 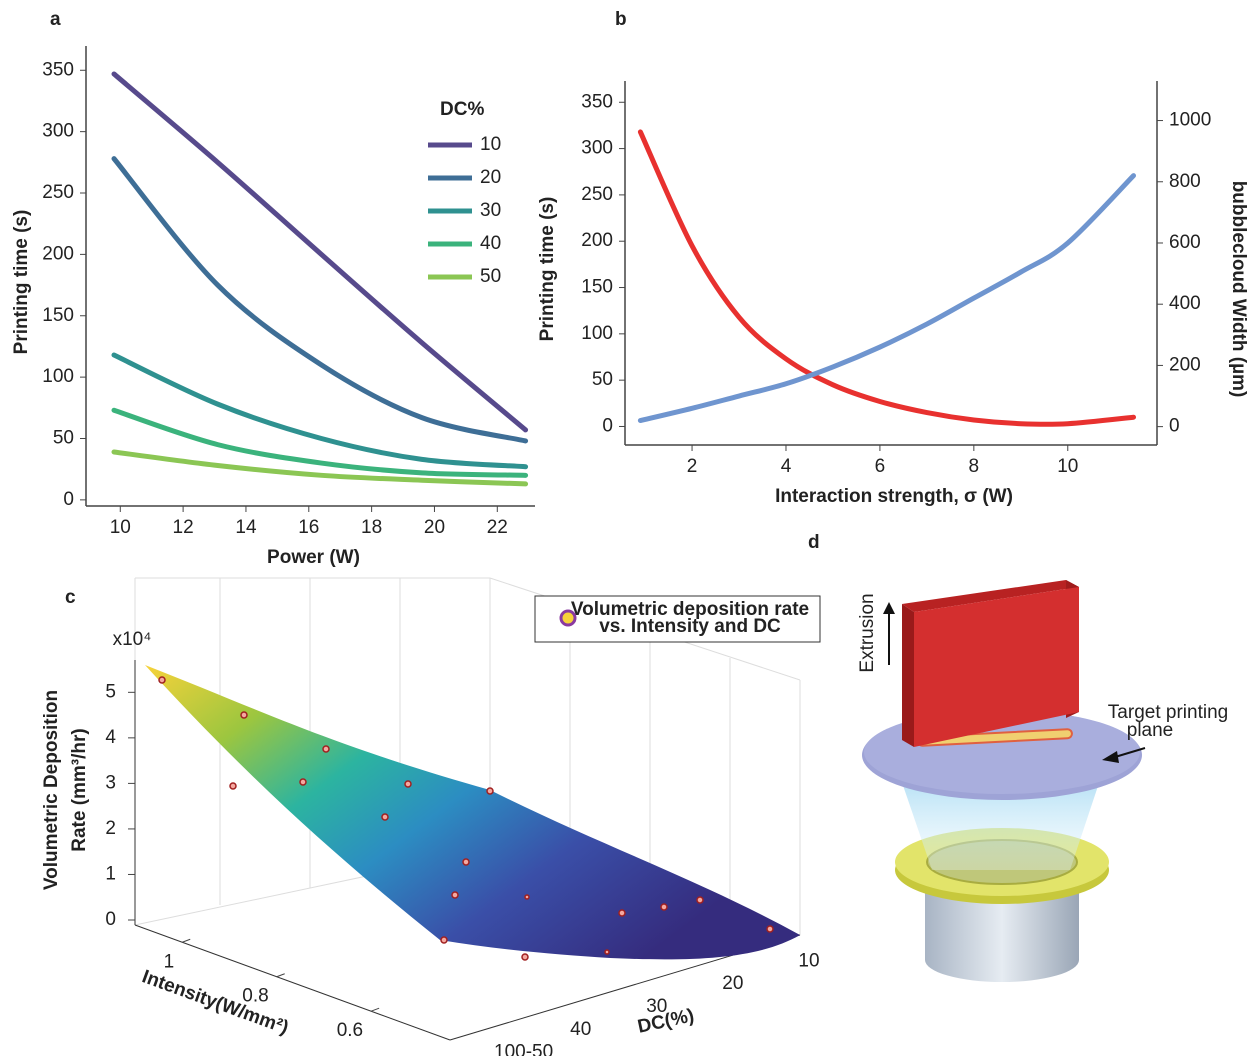 What do you see at coordinates (732, 983) in the screenshot?
I see `y-tick-label: 20` at bounding box center [732, 983].